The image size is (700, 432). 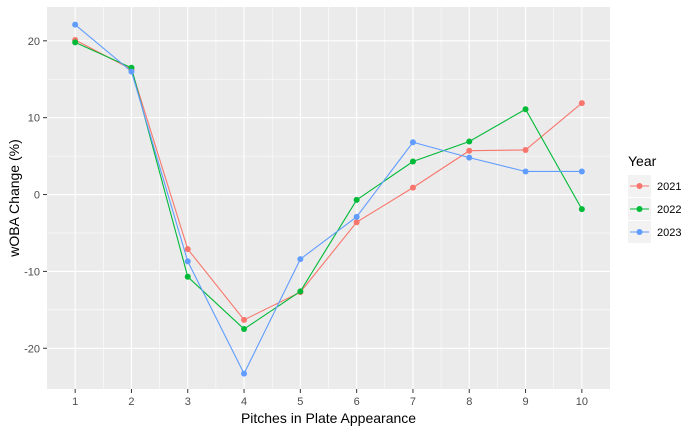 I want to click on x-tick-label: 9, so click(x=525, y=402).